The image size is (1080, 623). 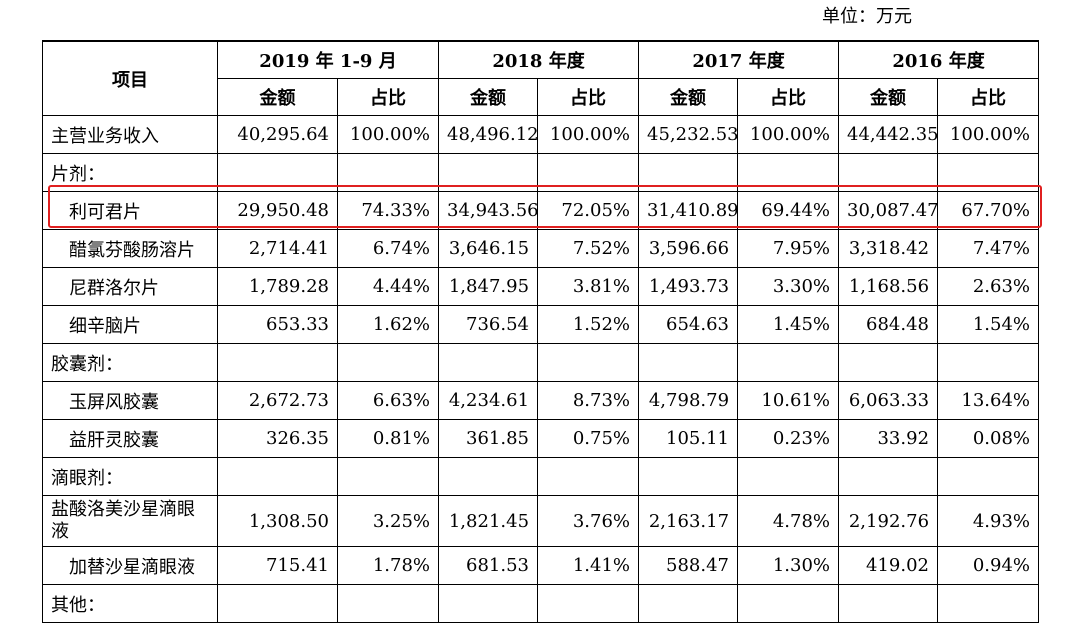 What do you see at coordinates (130, 362) in the screenshot?
I see `category-label: 胶囊剂：` at bounding box center [130, 362].